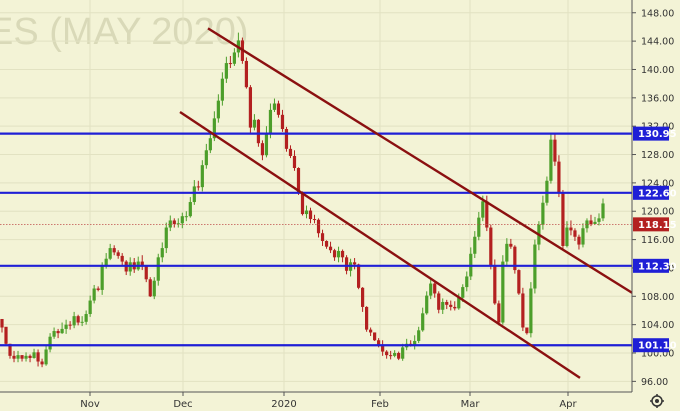  I want to click on settings-gear-icon, so click(657, 401).